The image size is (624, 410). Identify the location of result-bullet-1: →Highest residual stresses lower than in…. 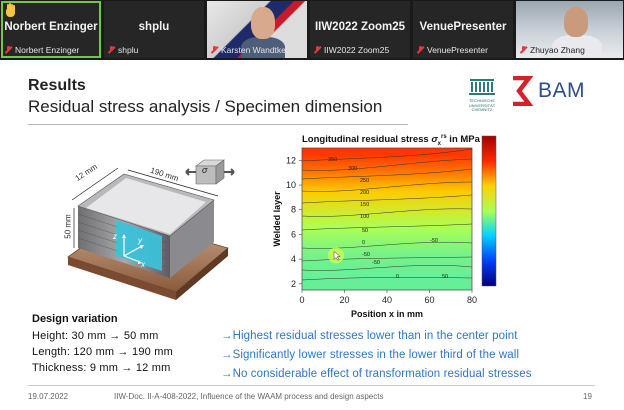
(369, 336).